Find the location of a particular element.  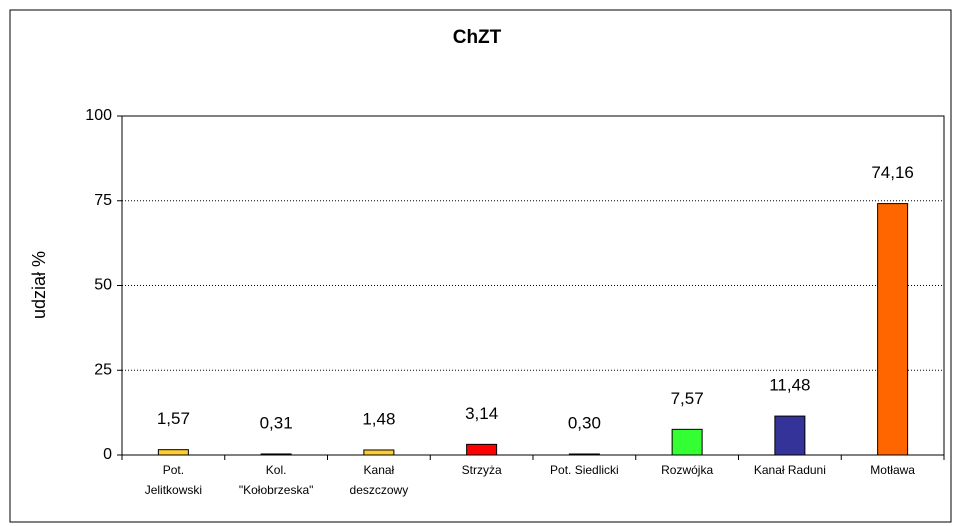

x-tick-label: Pot. Siedlicki is located at coordinates (584, 470).